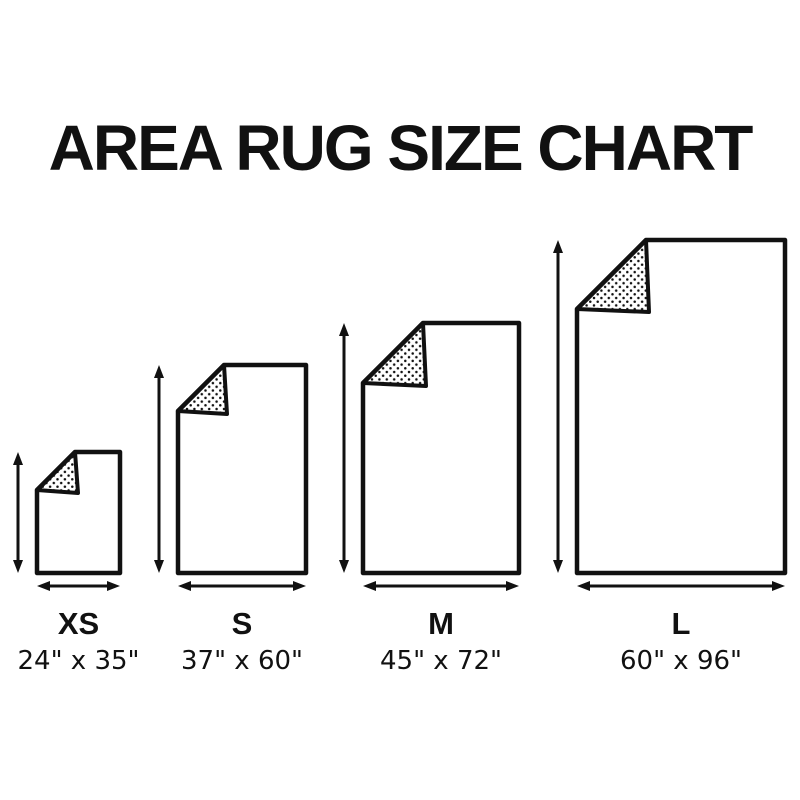 The width and height of the screenshot is (800, 800). I want to click on size-dimensions-l: 60" x 96", so click(681, 661).